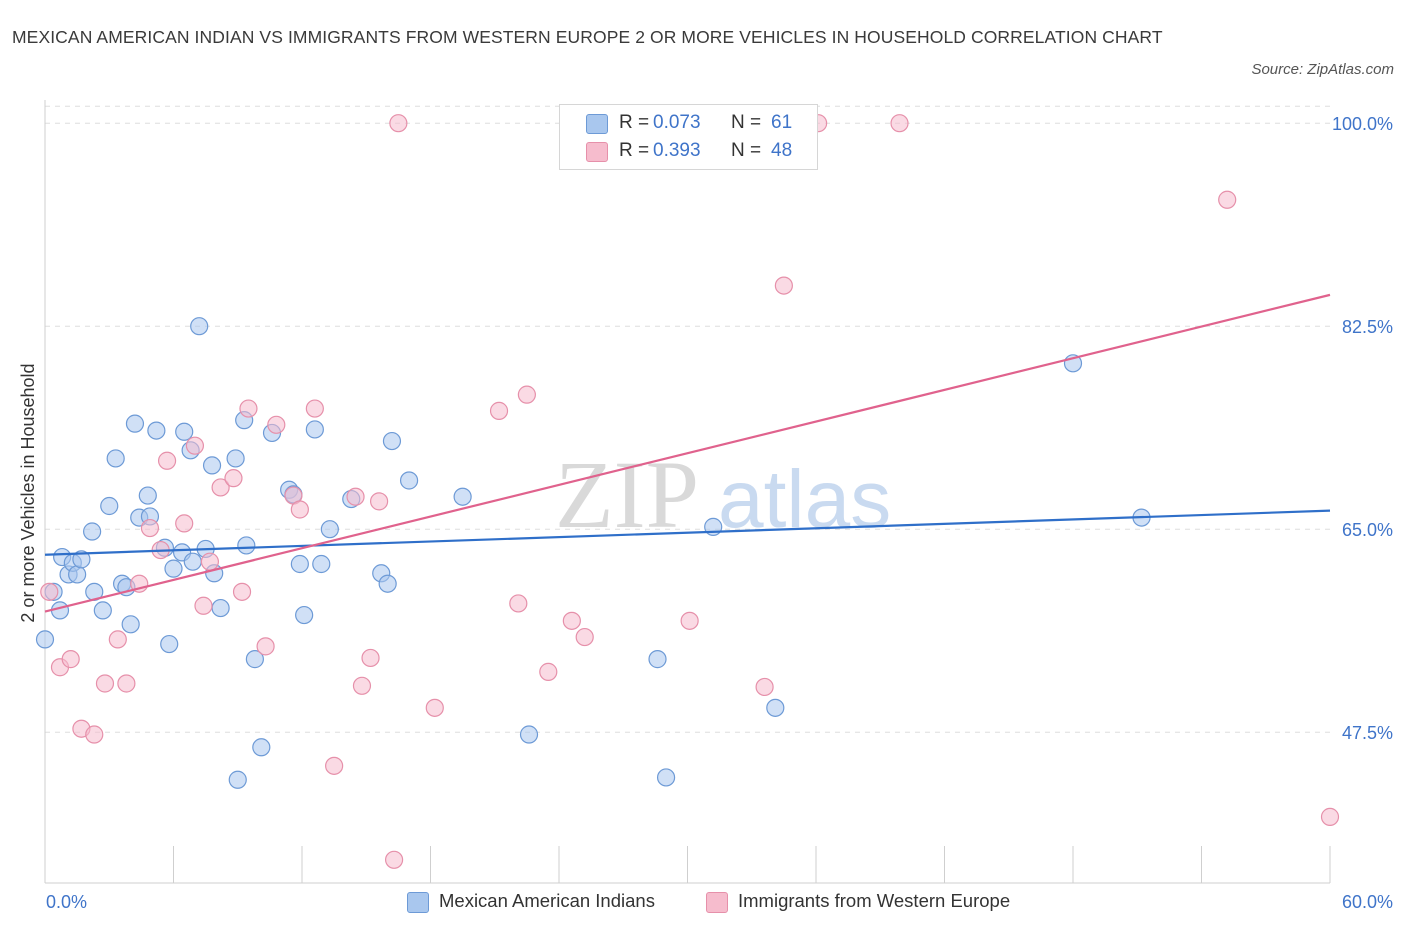 The image size is (1406, 930). I want to click on blue-swatch, so click(418, 902).